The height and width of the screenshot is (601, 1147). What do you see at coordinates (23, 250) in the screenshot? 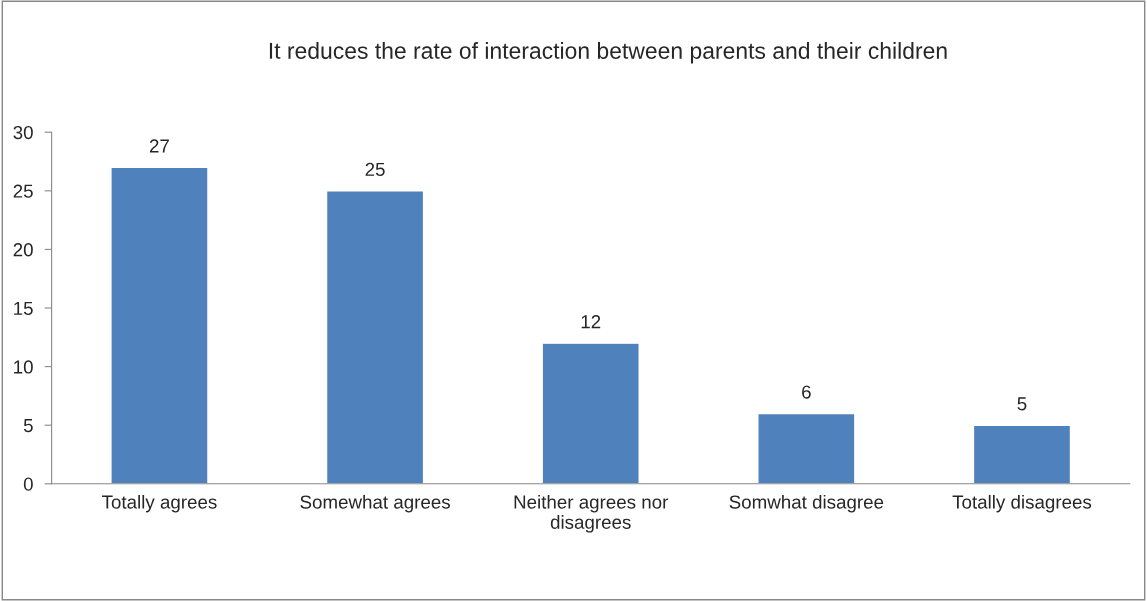
I see `y-tick-label: 20` at bounding box center [23, 250].